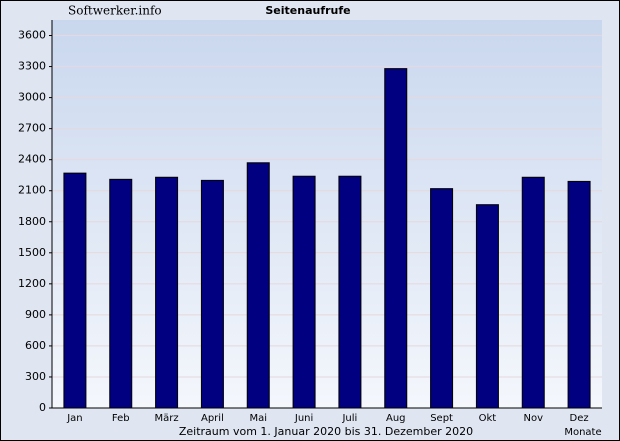 The height and width of the screenshot is (441, 620). I want to click on x-tick-label: Feb, so click(121, 418).